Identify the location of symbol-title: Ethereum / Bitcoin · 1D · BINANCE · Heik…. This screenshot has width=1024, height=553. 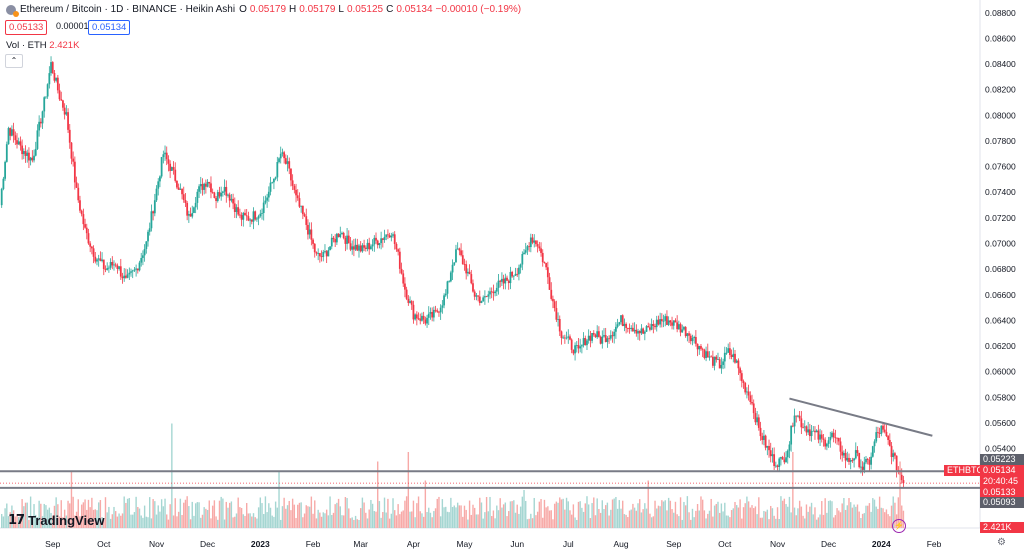
(128, 9).